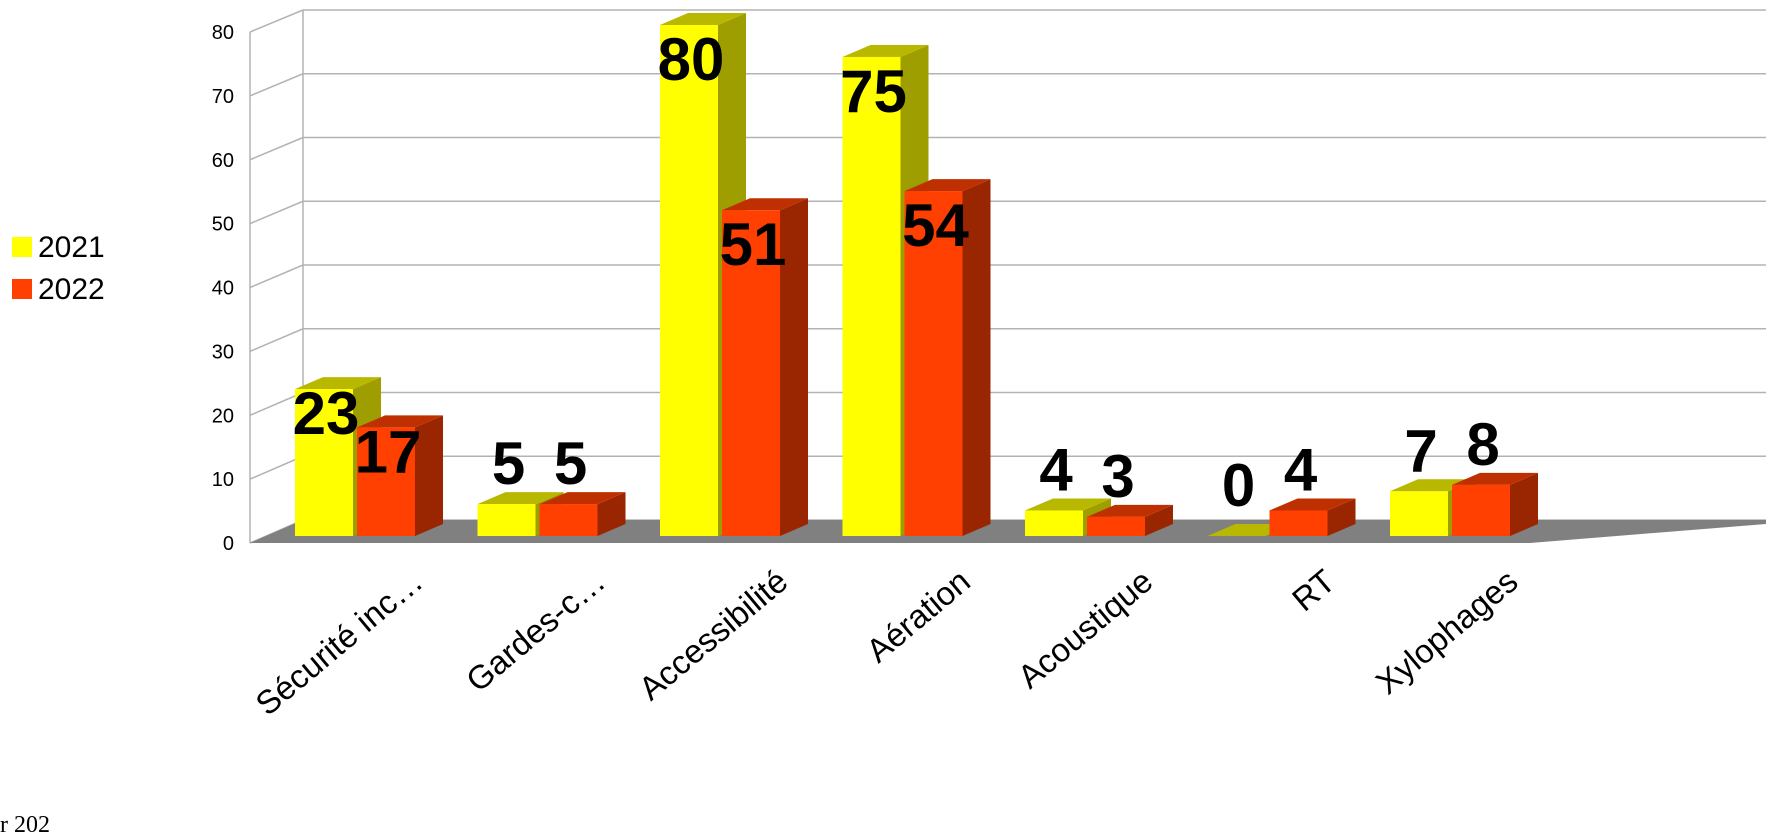 The image size is (1766, 839). I want to click on y-tick-label: 40, so click(223, 289).